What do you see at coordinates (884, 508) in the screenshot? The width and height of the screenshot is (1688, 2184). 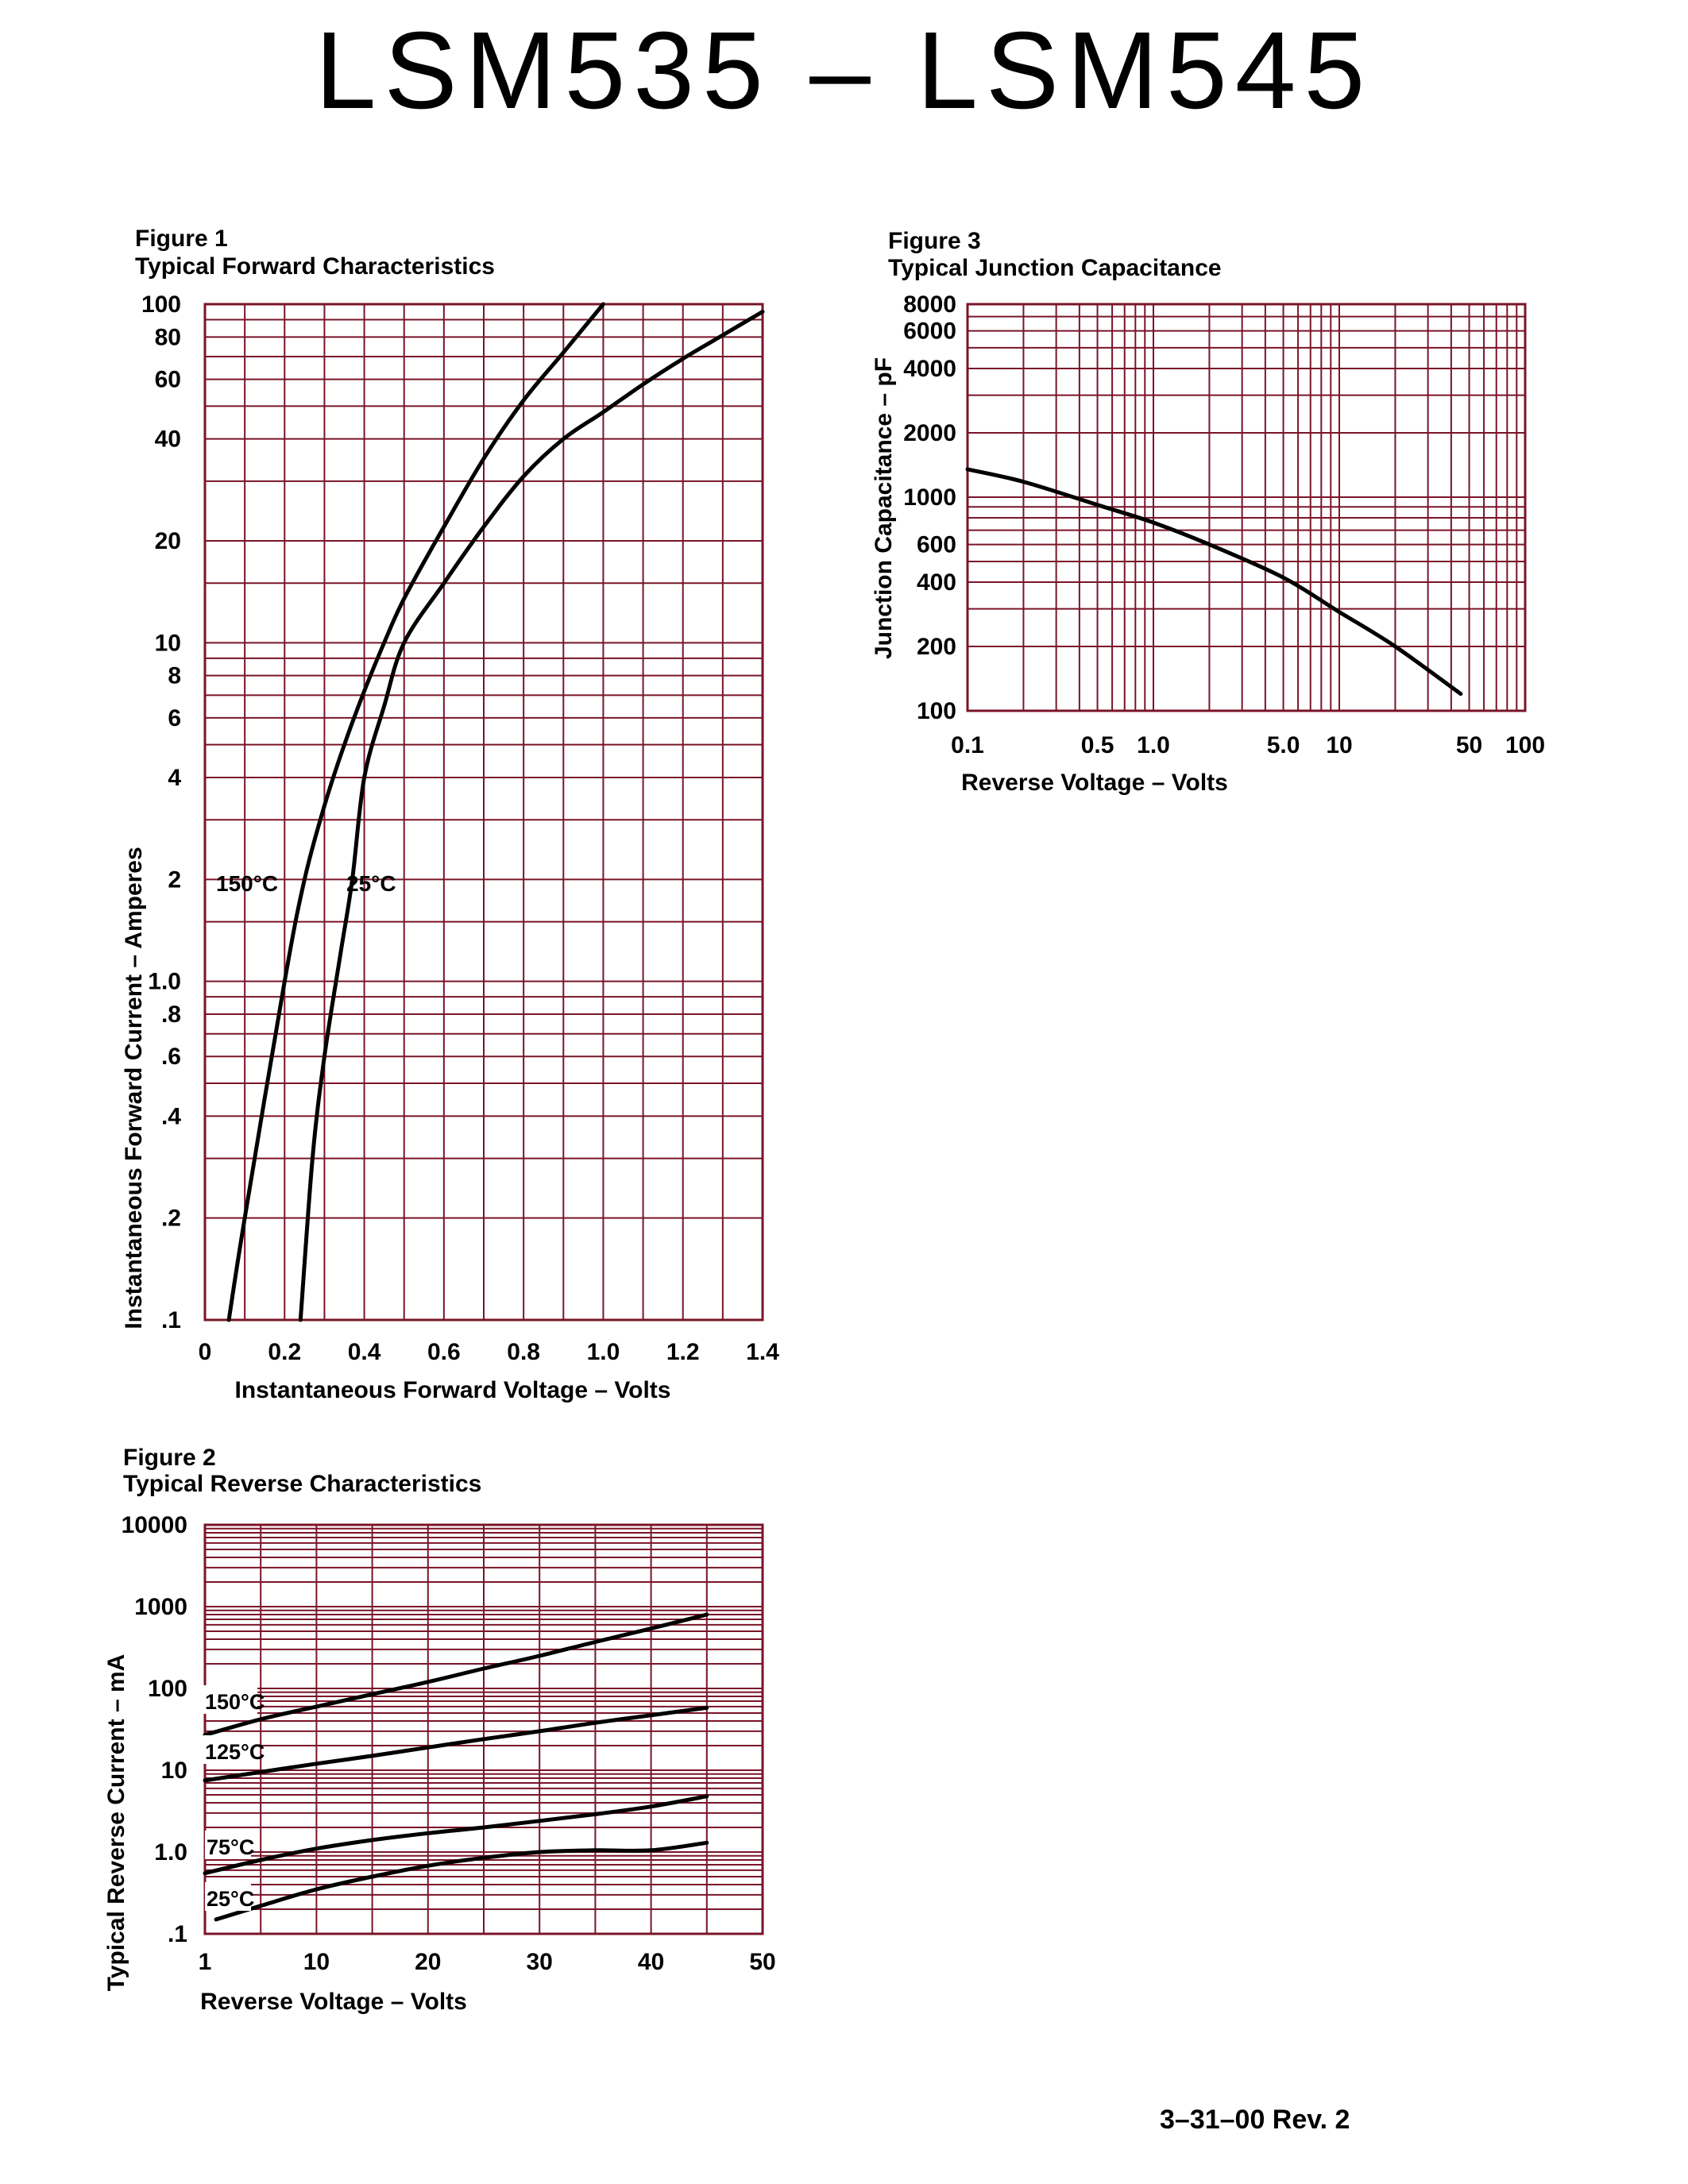 I see `figure-3-y-axis-label: Junction Capacitance – pF` at bounding box center [884, 508].